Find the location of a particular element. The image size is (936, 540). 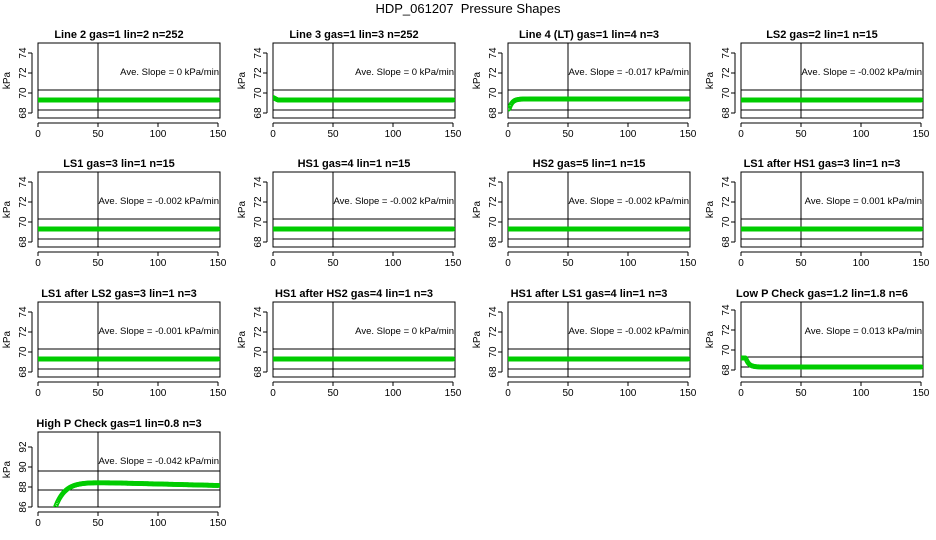

chart-title: Low P Check gas=1.2 lin=1.8 n=6 is located at coordinates (822, 294).